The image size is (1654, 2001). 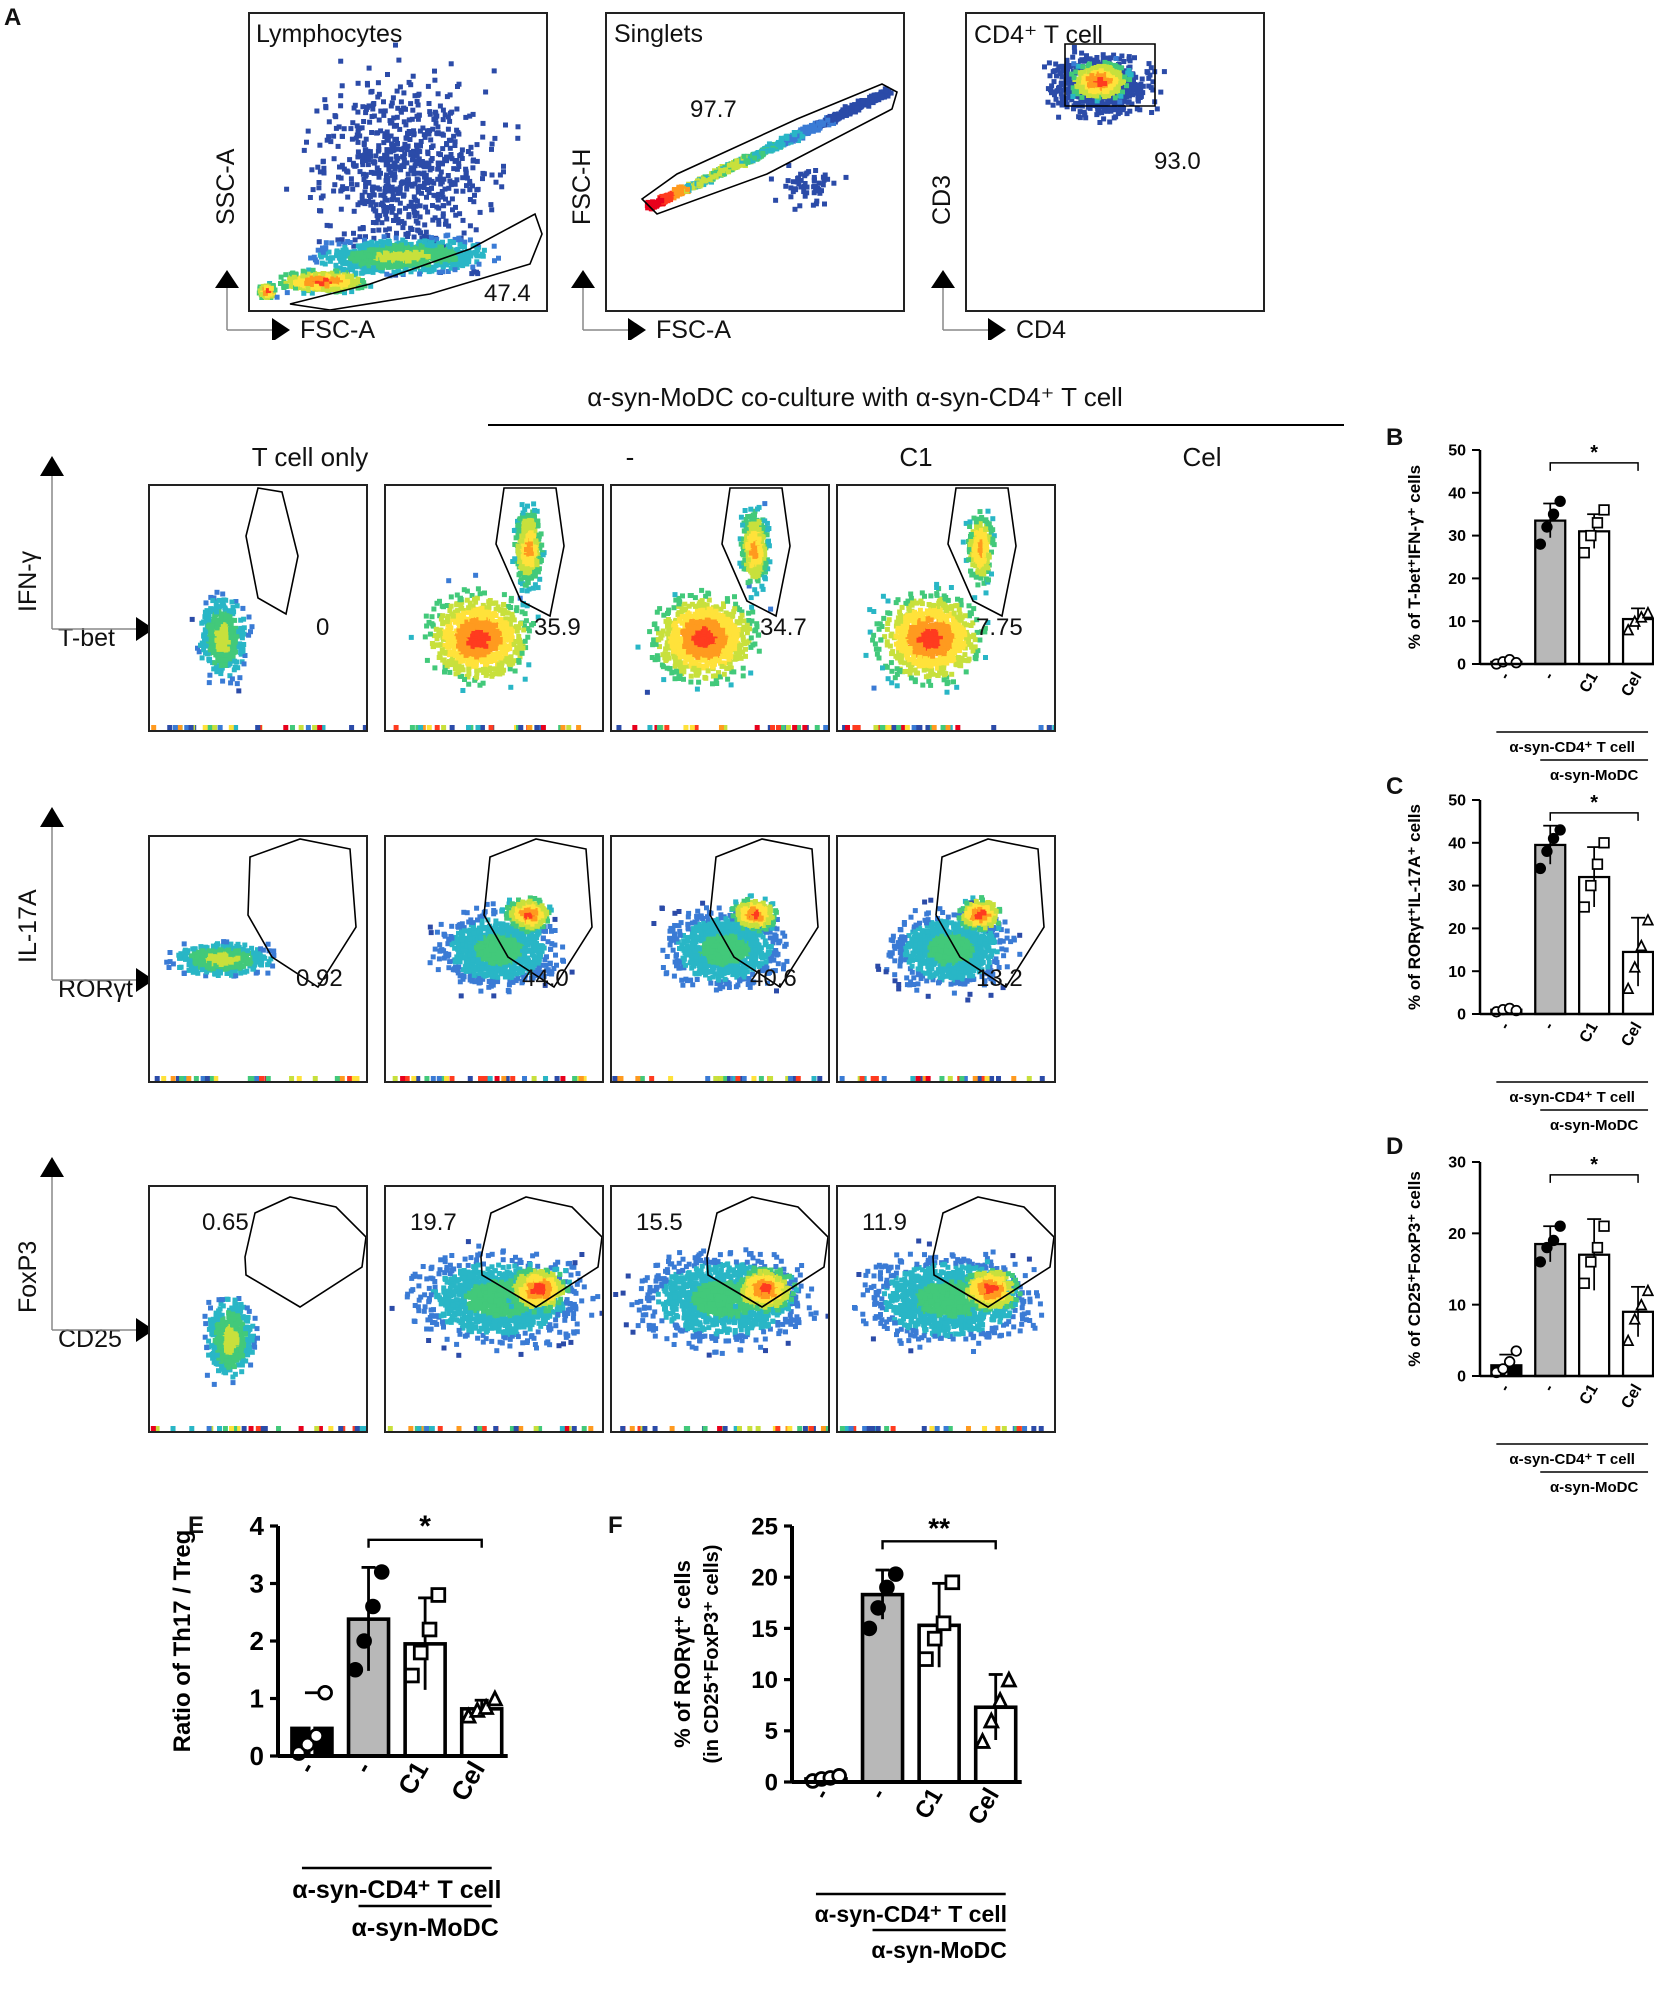 I want to click on row-axis-arrows, so click(x=97, y=1249).